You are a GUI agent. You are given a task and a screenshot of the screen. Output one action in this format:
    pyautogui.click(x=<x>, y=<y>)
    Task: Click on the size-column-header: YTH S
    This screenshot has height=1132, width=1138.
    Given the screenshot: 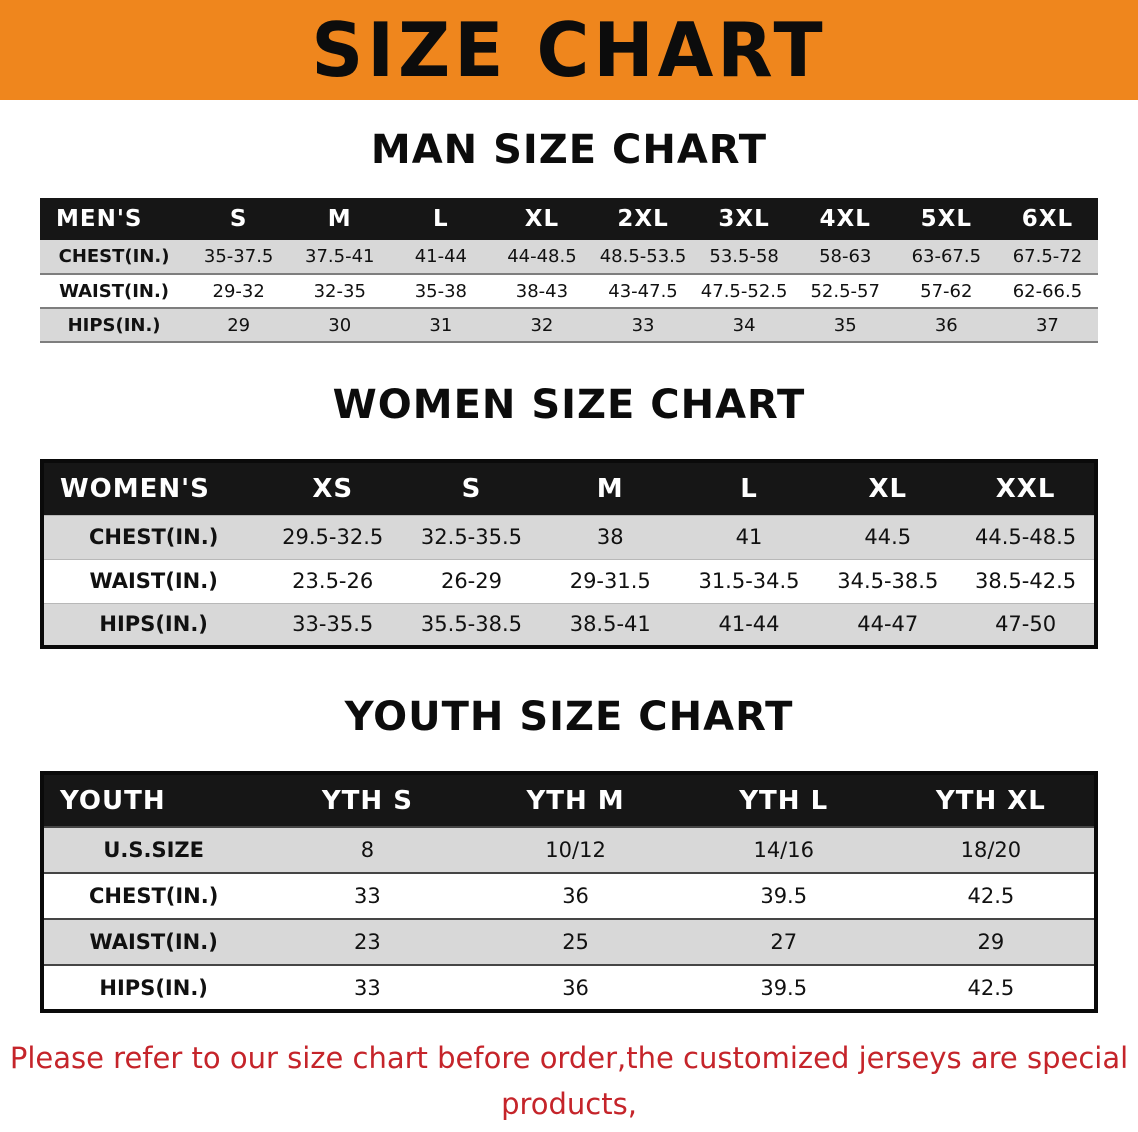 What is the action you would take?
    pyautogui.click(x=367, y=800)
    